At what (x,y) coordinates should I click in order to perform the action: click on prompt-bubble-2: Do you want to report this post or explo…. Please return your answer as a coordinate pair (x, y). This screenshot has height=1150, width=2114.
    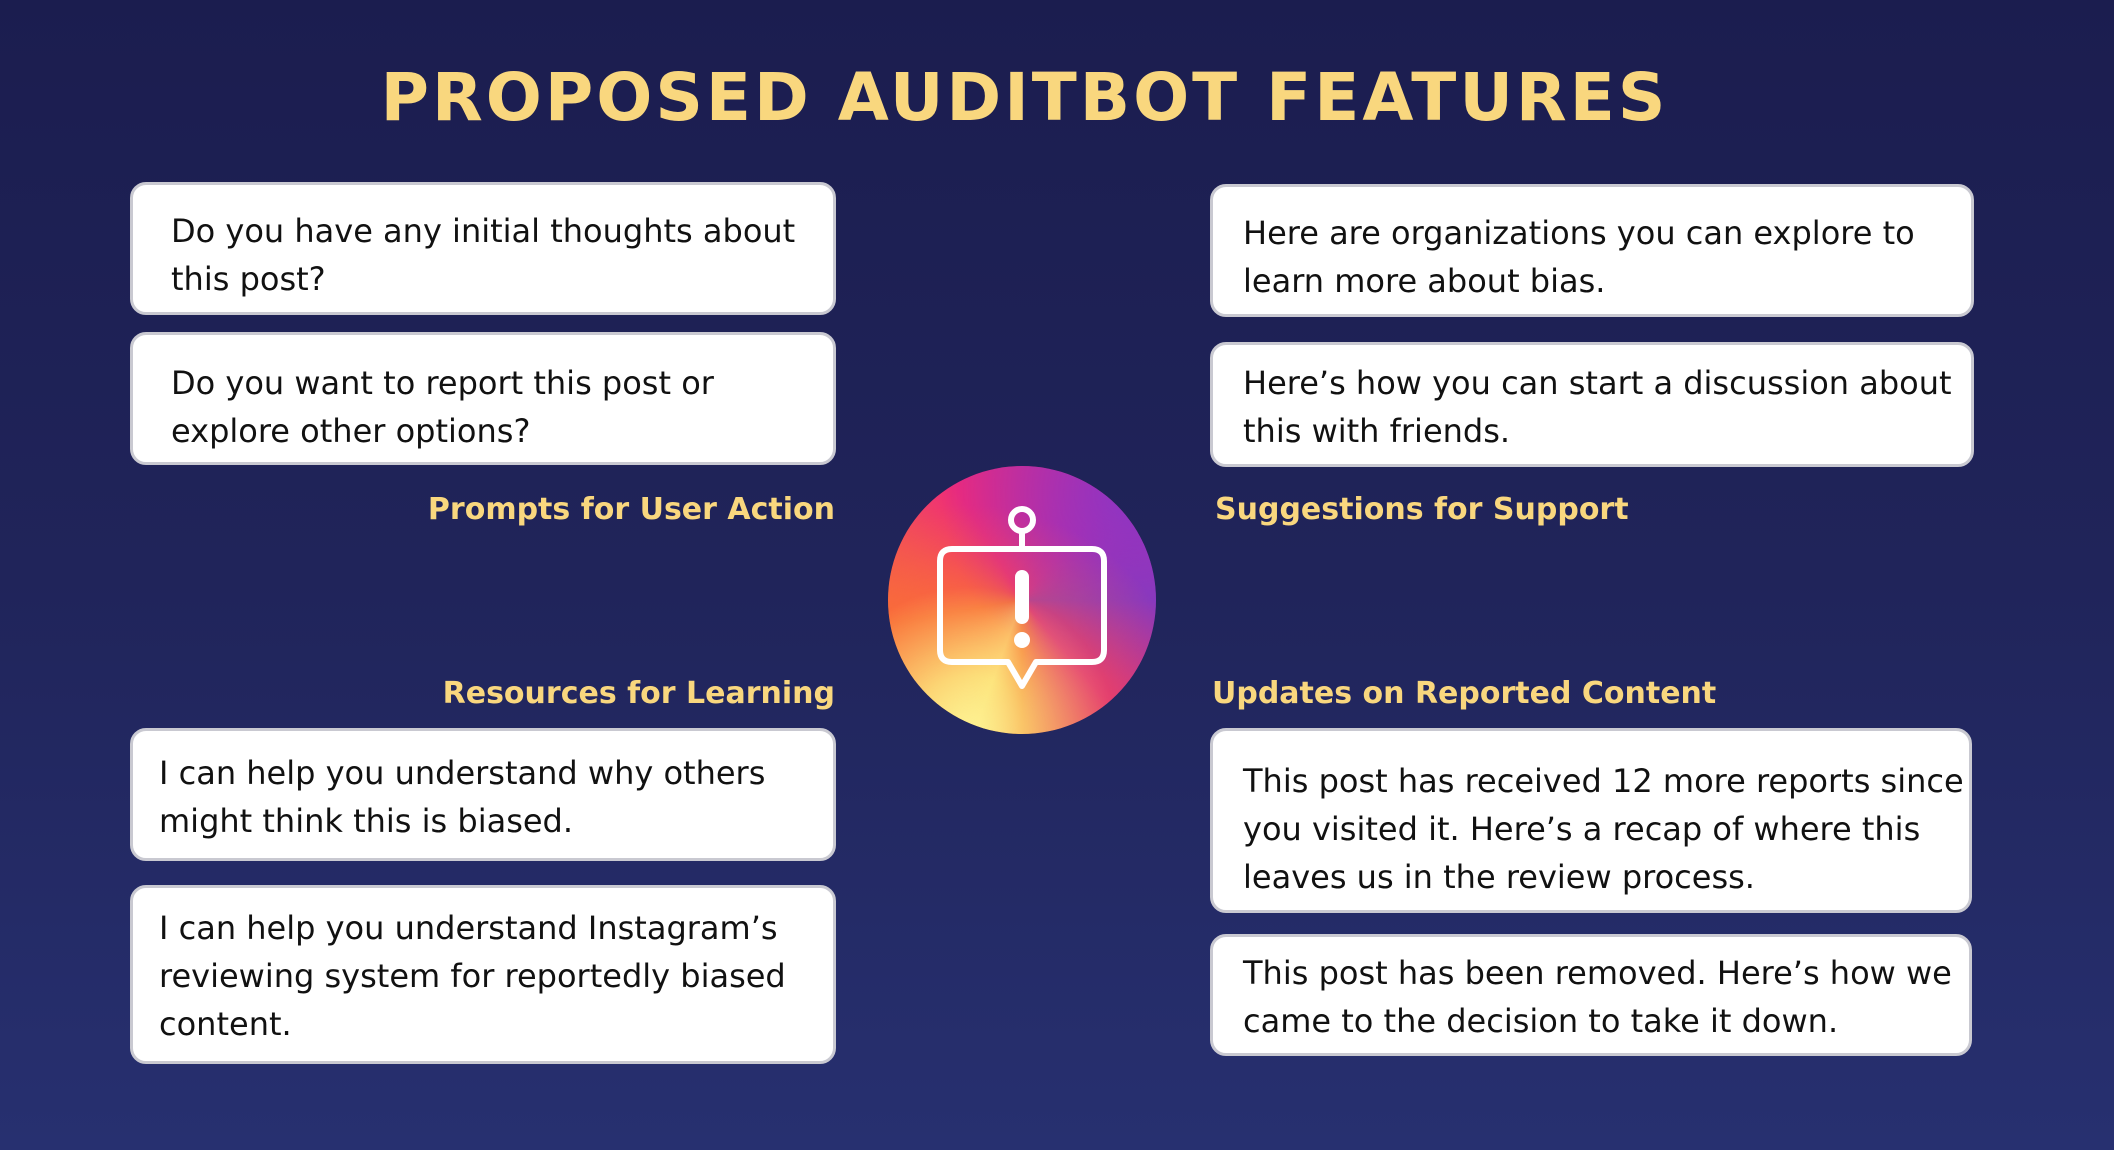
    Looking at the image, I should click on (483, 398).